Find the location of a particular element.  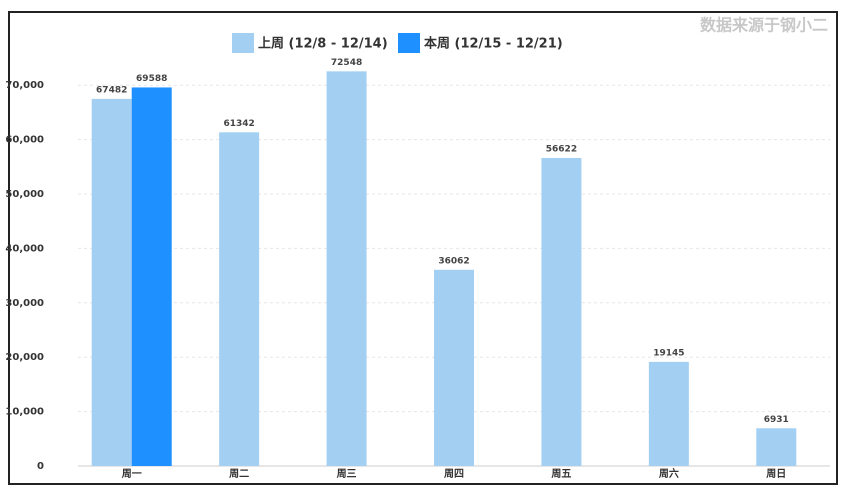

value-label: 56622 is located at coordinates (561, 149).